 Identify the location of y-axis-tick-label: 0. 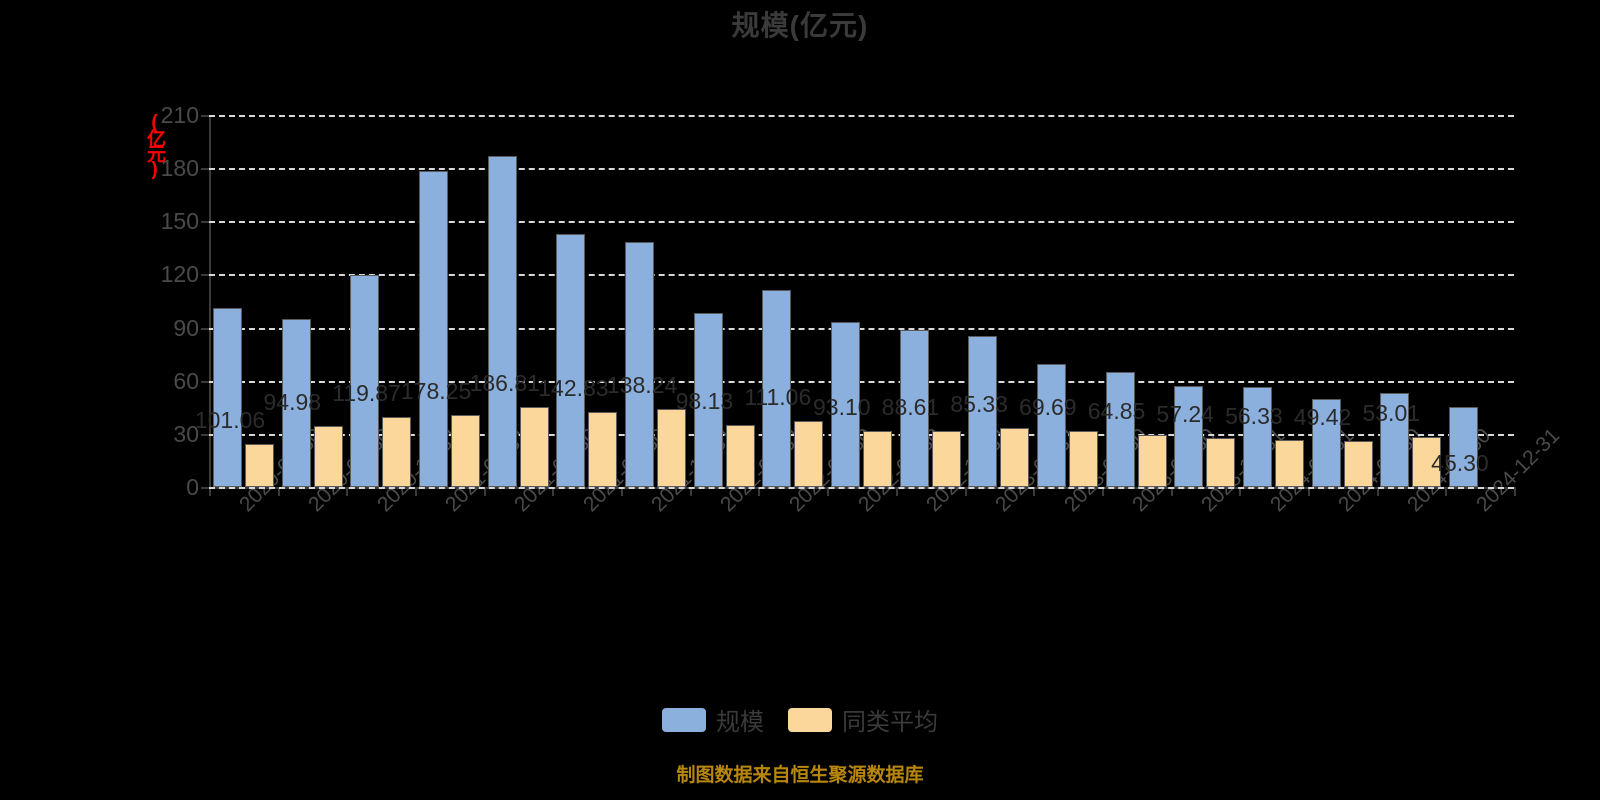
(192, 487).